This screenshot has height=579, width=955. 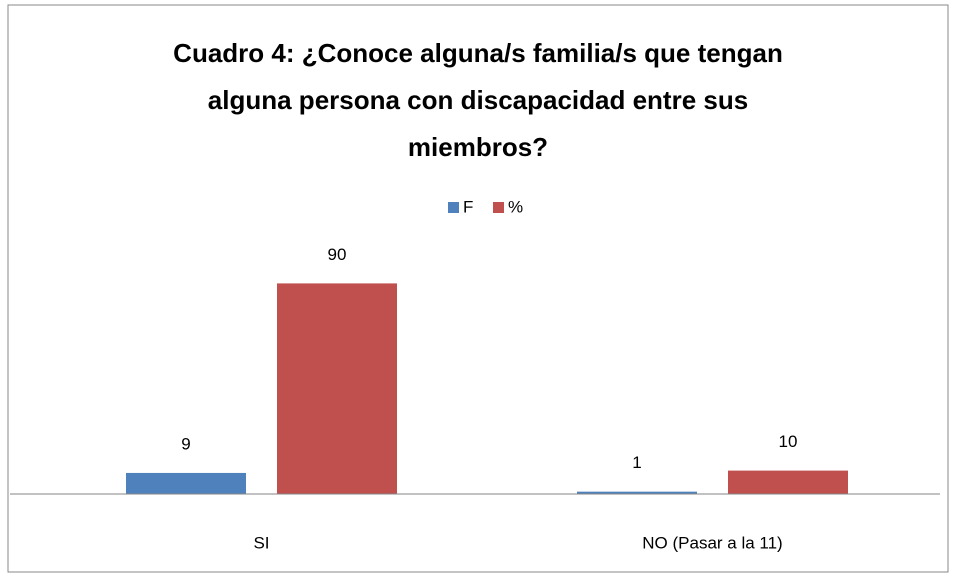 I want to click on x-tick-label: NO (Pasar a la 11), so click(x=712, y=542).